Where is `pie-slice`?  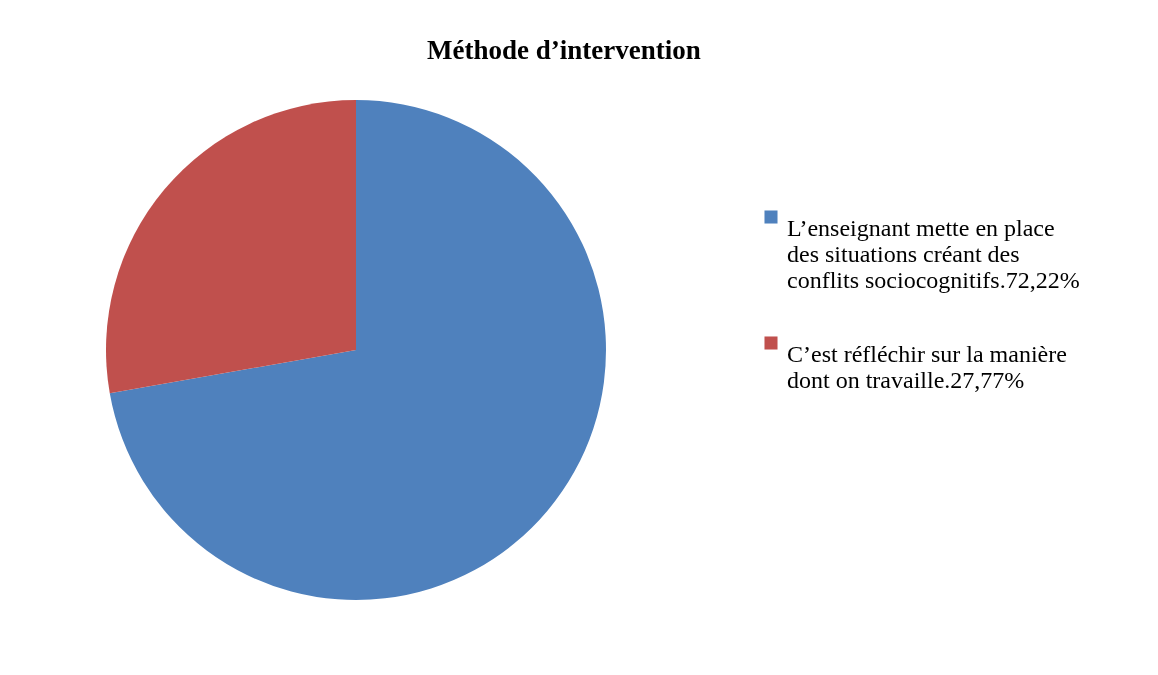 pie-slice is located at coordinates (231, 247).